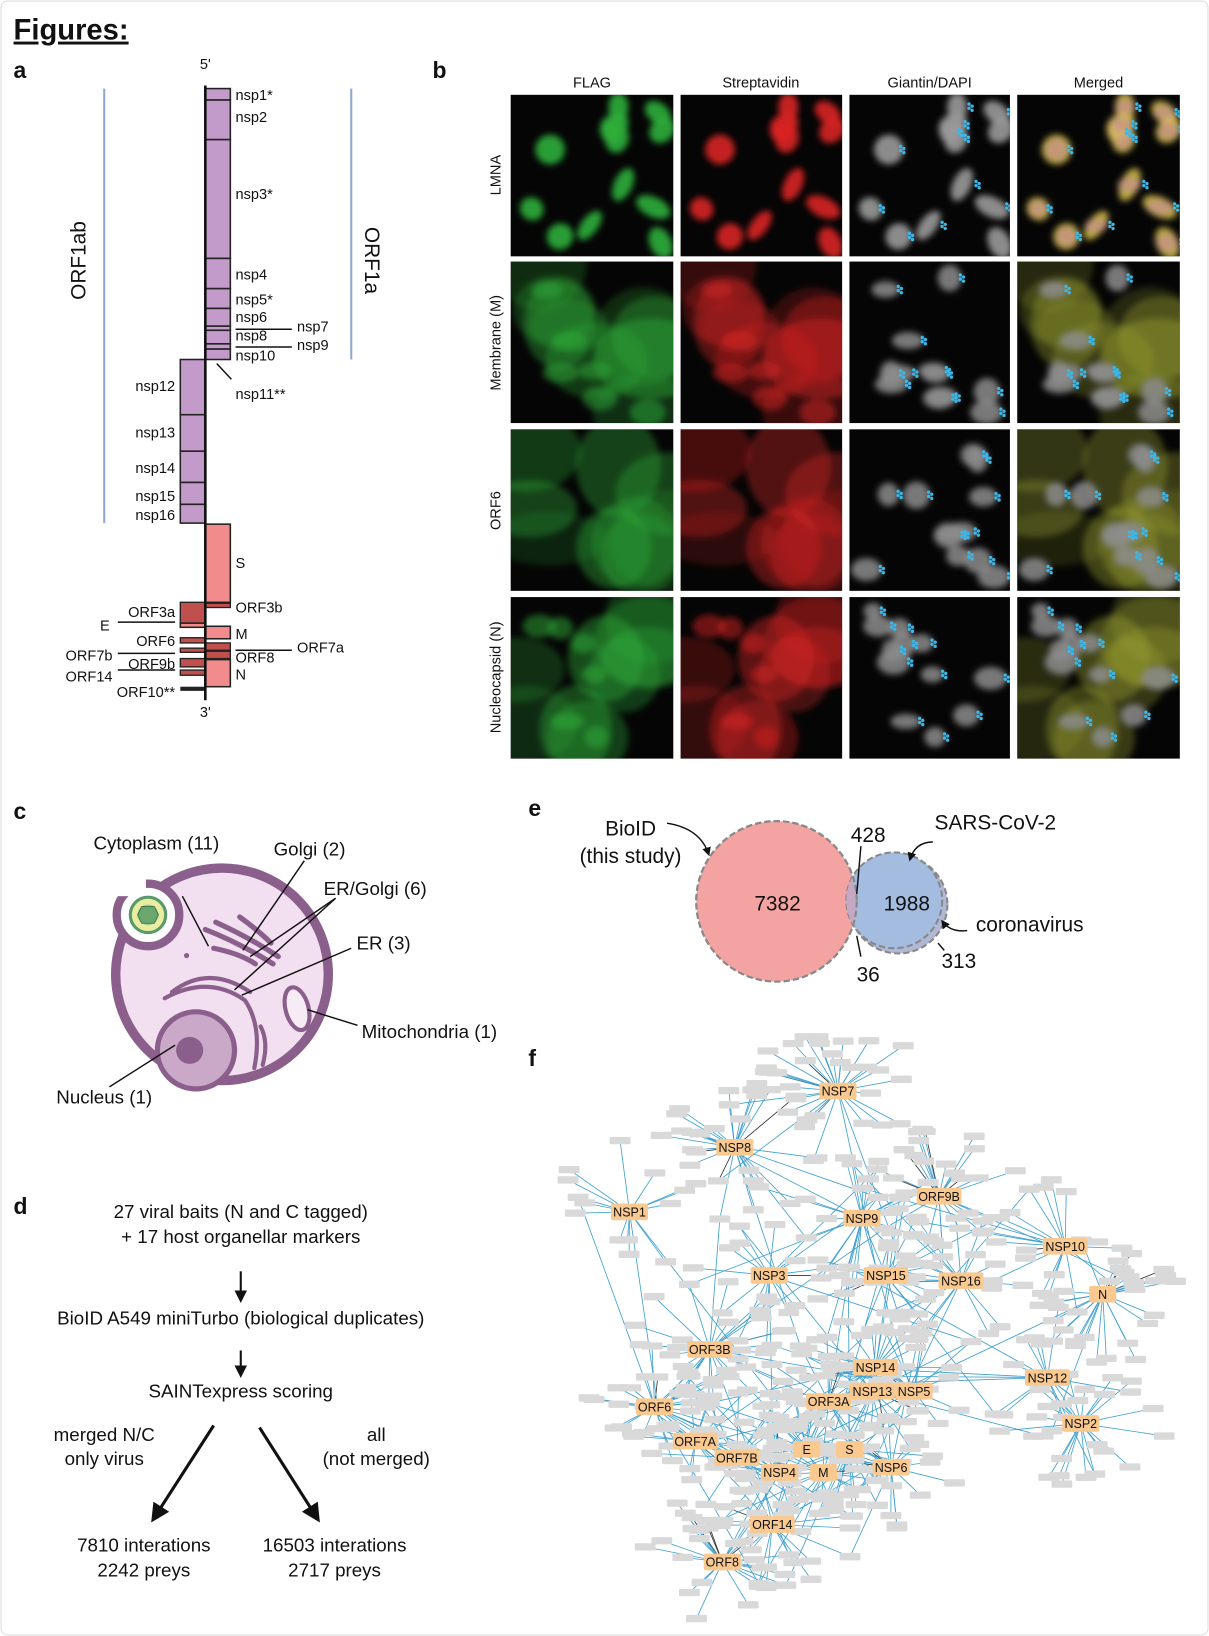 The width and height of the screenshot is (1209, 1636). What do you see at coordinates (1047, 1377) in the screenshot?
I see `bait-node-nsp12: NSP12` at bounding box center [1047, 1377].